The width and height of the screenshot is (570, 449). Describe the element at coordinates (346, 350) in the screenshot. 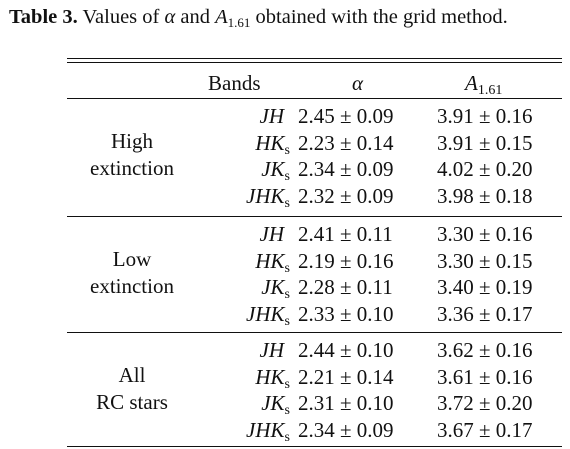

I see `alpha-value: 2.44 ± 0.10` at that location.